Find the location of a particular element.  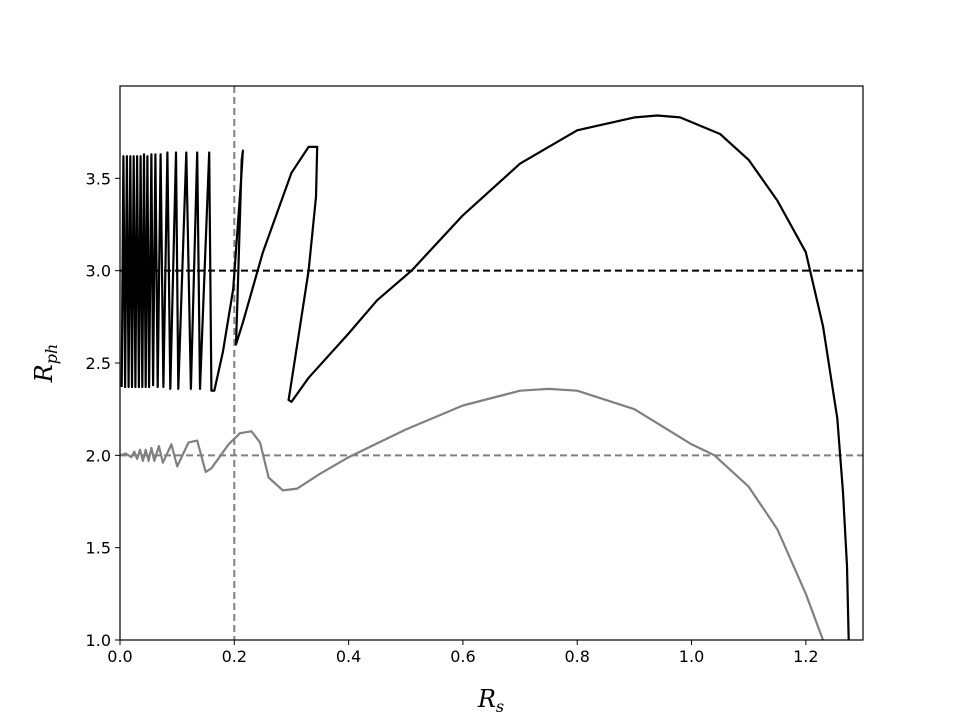

y-tick-label: 3.5 is located at coordinates (98, 178).